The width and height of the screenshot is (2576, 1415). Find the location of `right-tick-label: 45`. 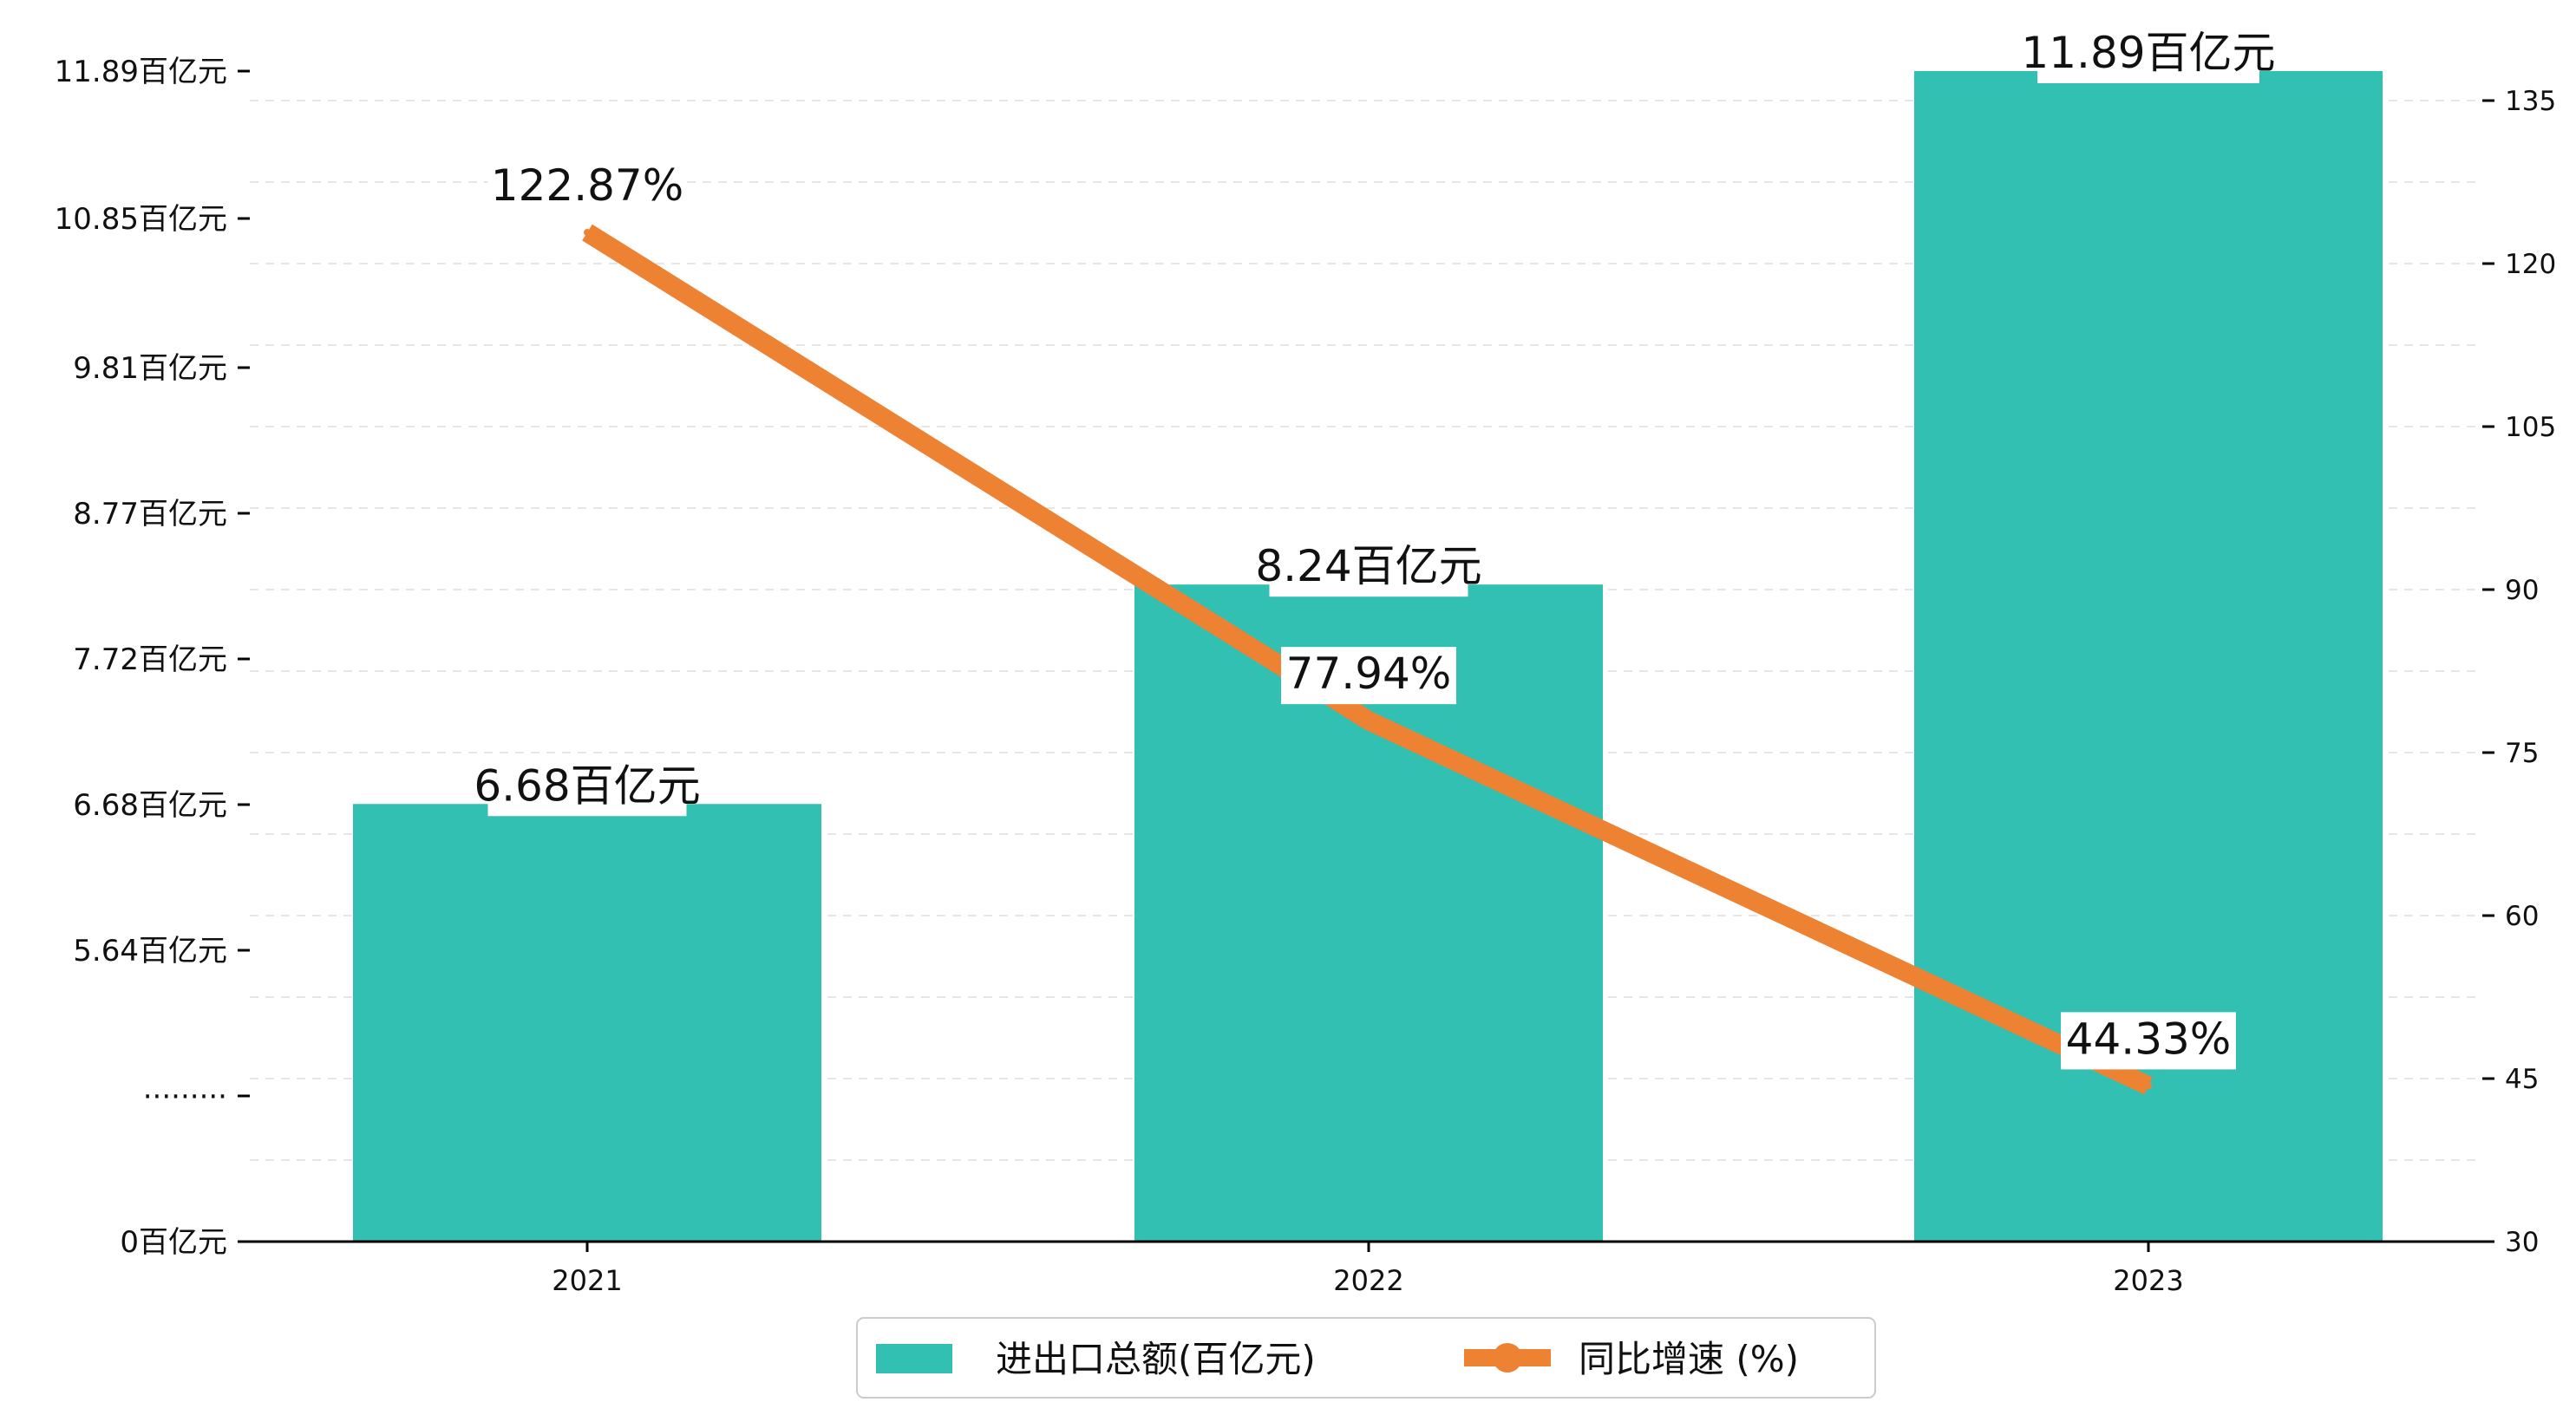

right-tick-label: 45 is located at coordinates (2522, 1079).